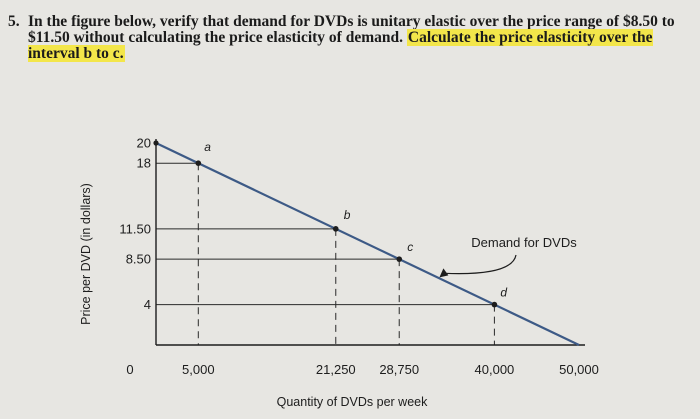 The image size is (700, 419). What do you see at coordinates (480, 264) in the screenshot?
I see `annotation-arrow` at bounding box center [480, 264].